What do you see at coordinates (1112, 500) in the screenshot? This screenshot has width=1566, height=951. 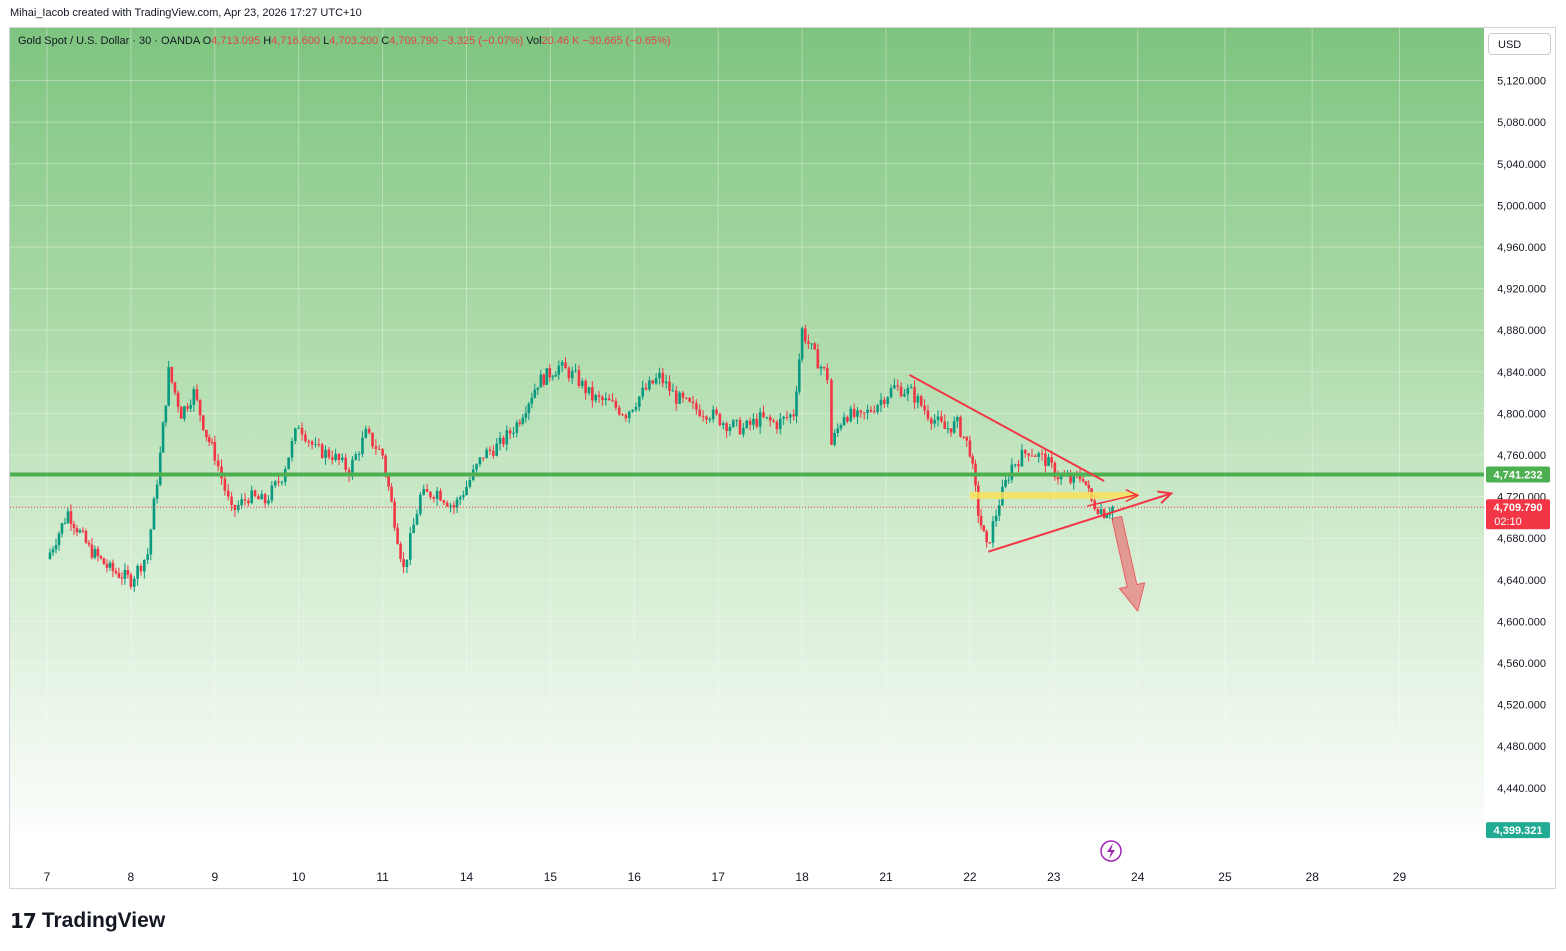 I see `small-arrow` at bounding box center [1112, 500].